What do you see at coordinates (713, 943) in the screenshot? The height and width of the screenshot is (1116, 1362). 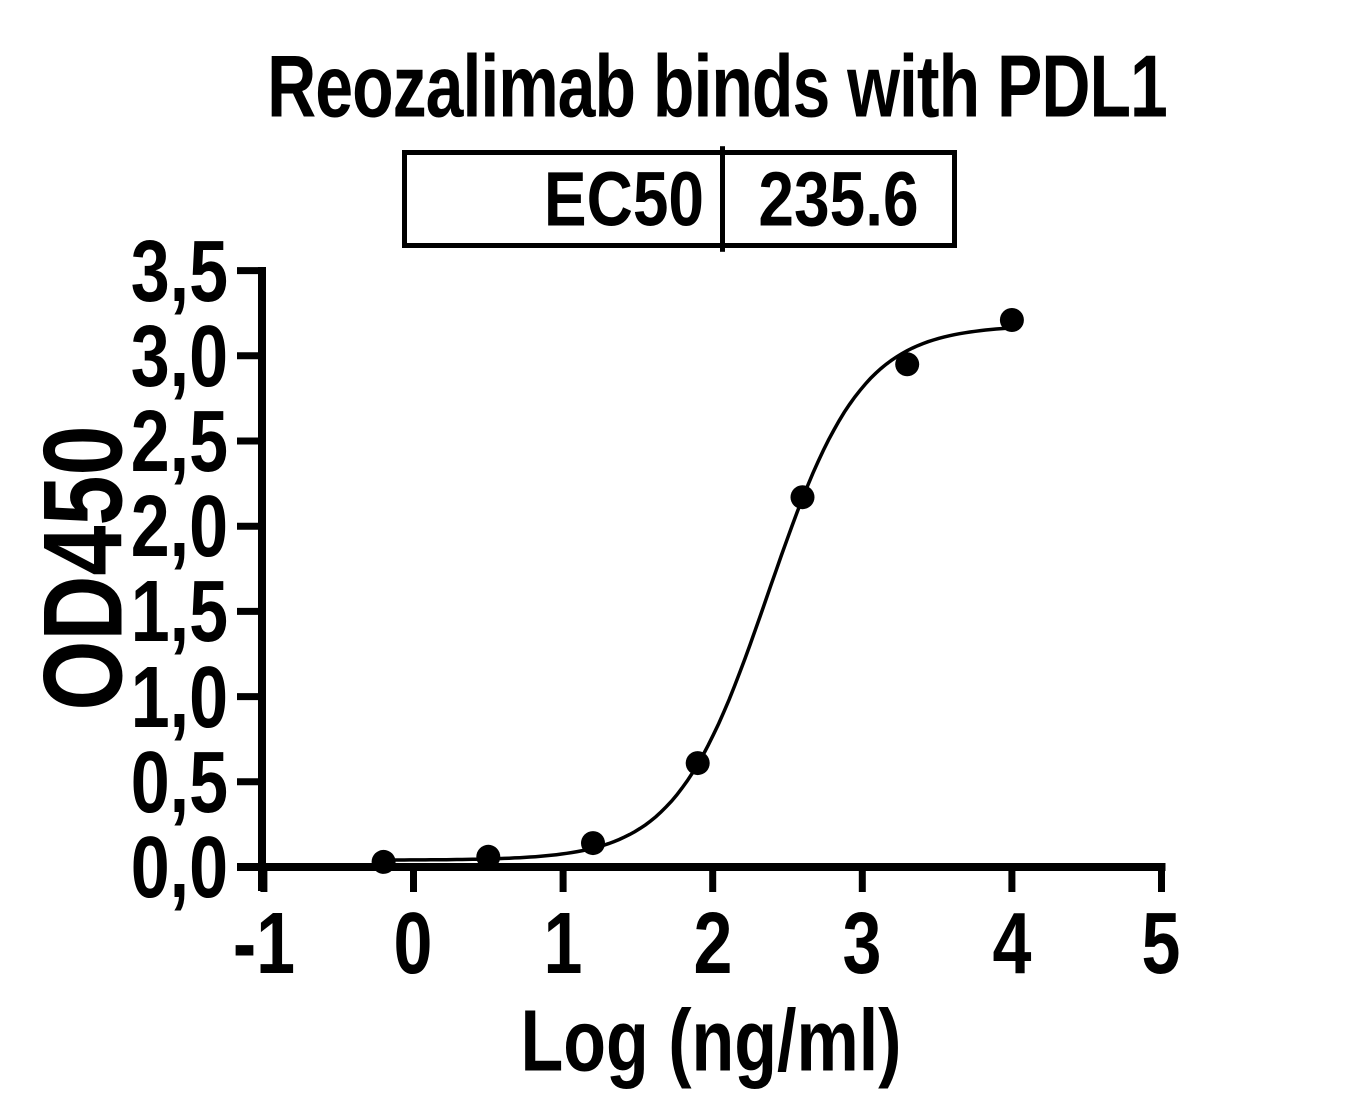 I see `x-tick-label: 2` at bounding box center [713, 943].